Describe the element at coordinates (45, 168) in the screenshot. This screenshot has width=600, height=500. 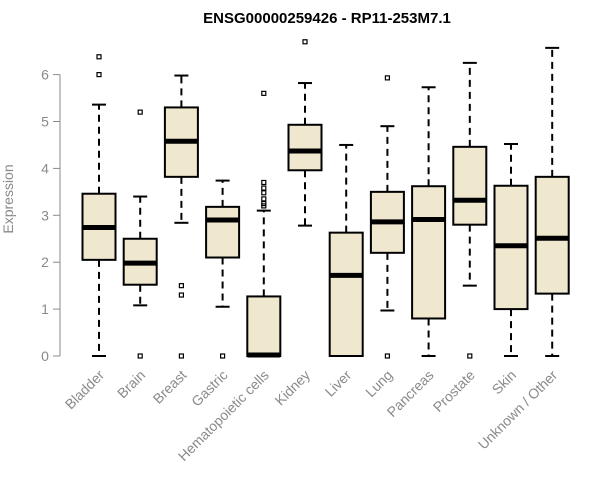
I see `y-tick-label: 4` at that location.